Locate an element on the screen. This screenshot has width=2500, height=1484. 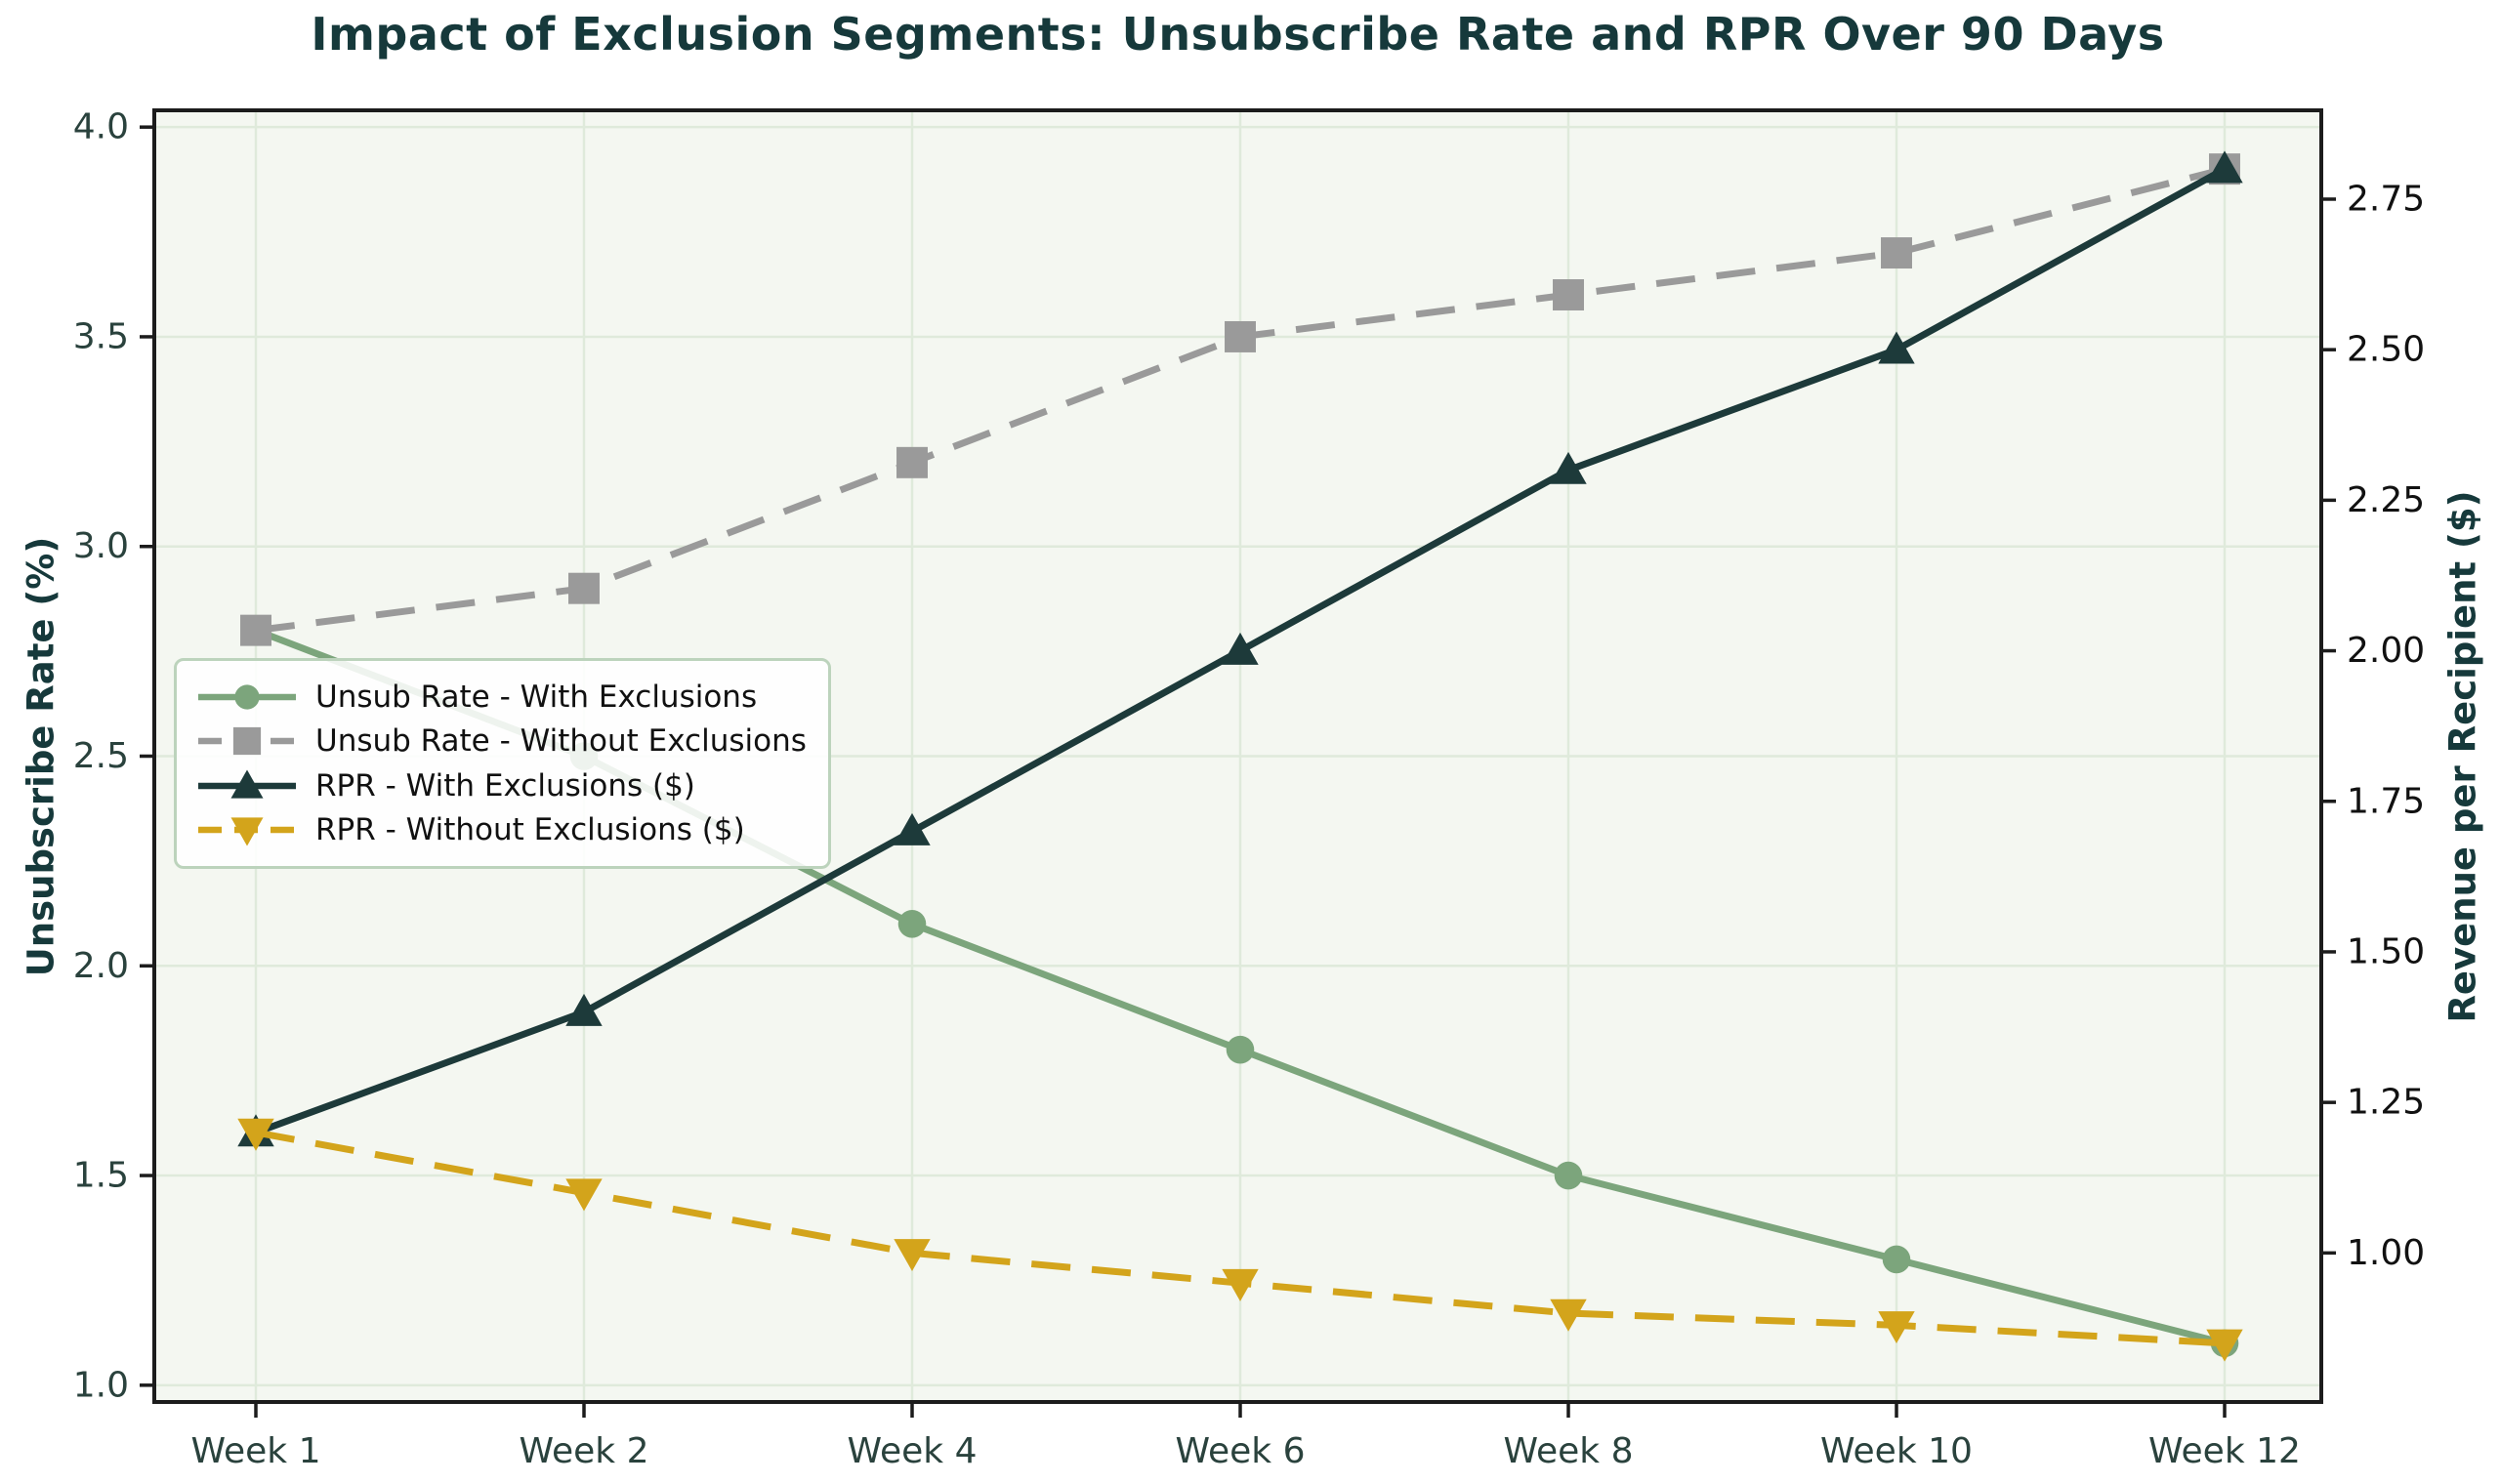
right-tick-label: 2.25 is located at coordinates (2386, 500).